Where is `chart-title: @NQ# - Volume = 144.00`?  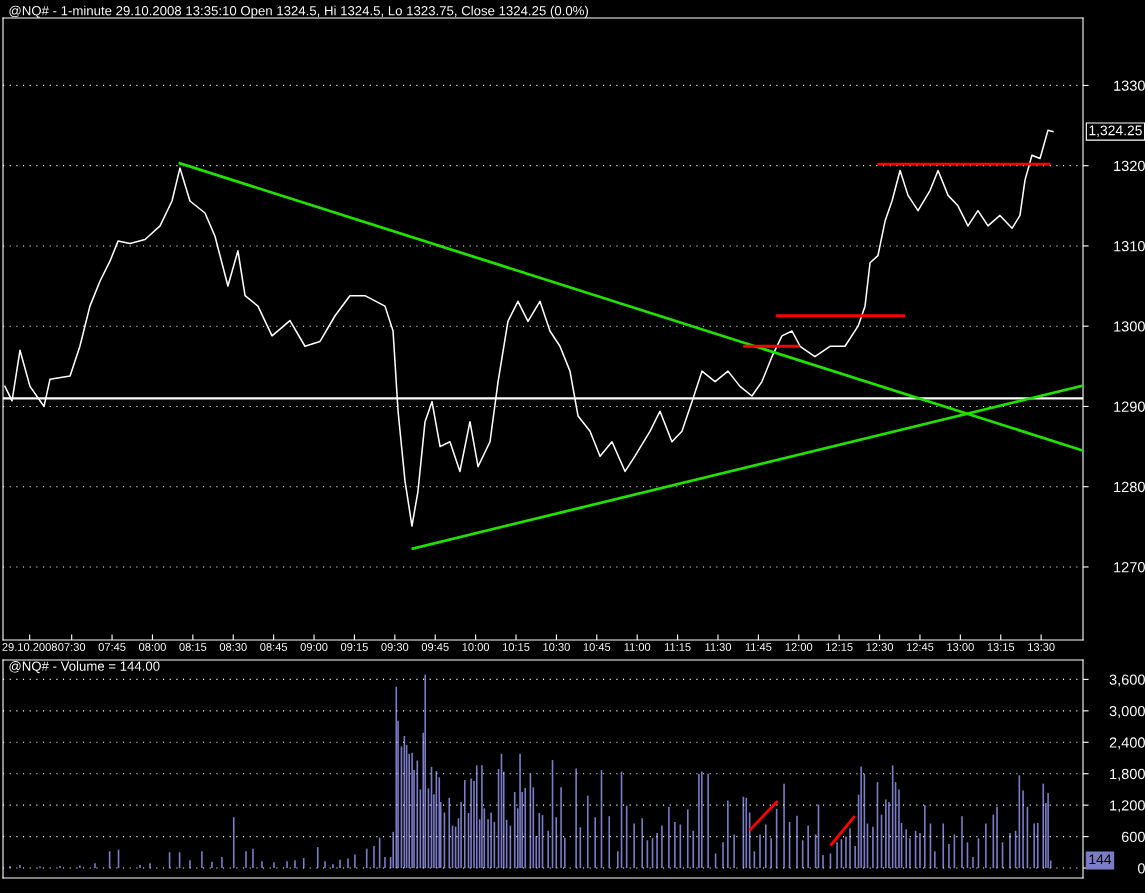 chart-title: @NQ# - Volume = 144.00 is located at coordinates (84, 667).